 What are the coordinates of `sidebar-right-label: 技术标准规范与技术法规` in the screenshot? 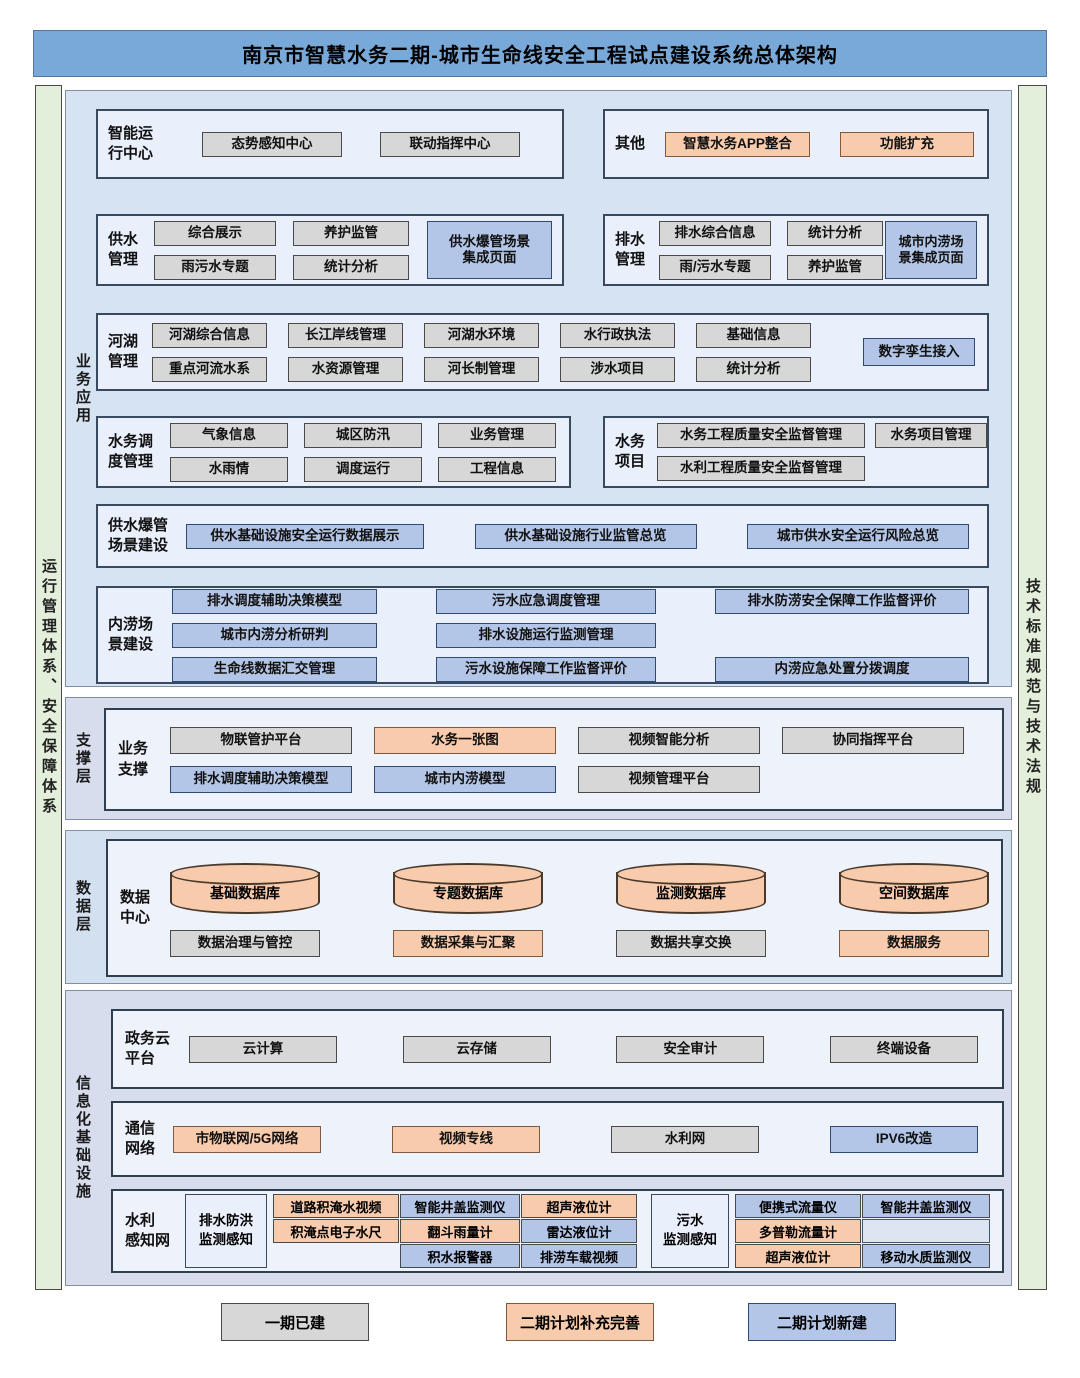 It's located at (1032, 687).